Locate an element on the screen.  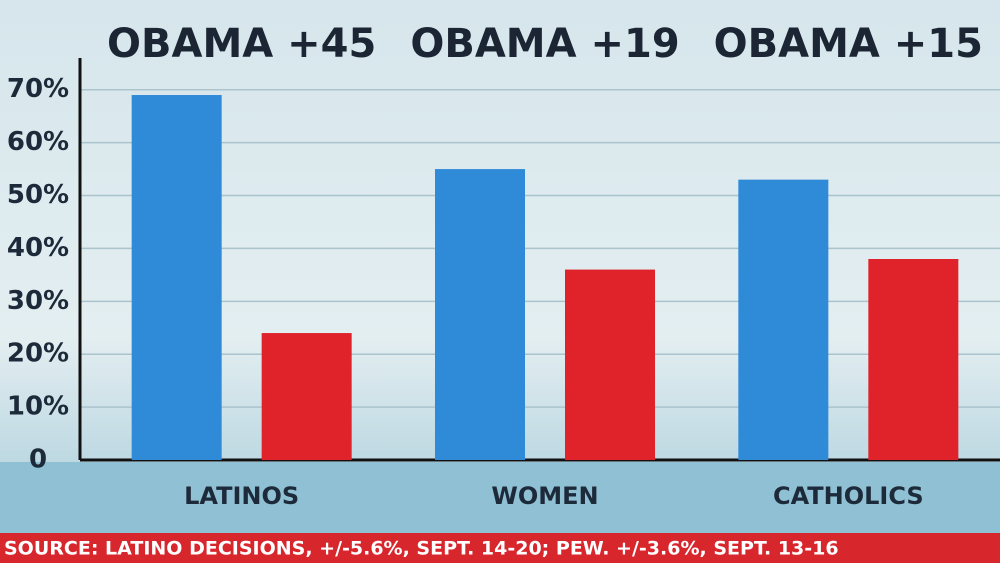
label-band is located at coordinates (500, 497).